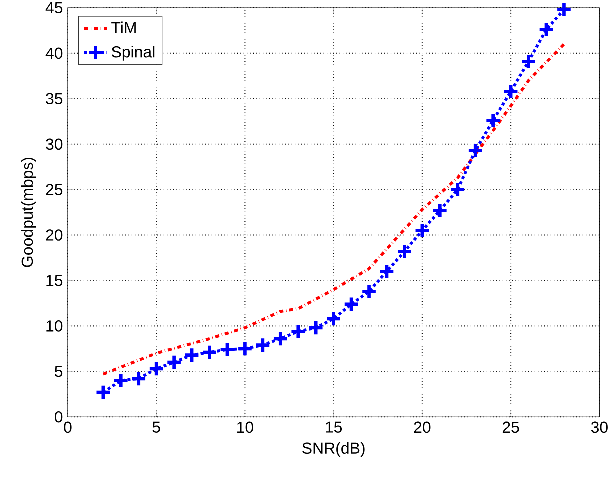  Describe the element at coordinates (334, 427) in the screenshot. I see `x-tick-label: 15` at that location.